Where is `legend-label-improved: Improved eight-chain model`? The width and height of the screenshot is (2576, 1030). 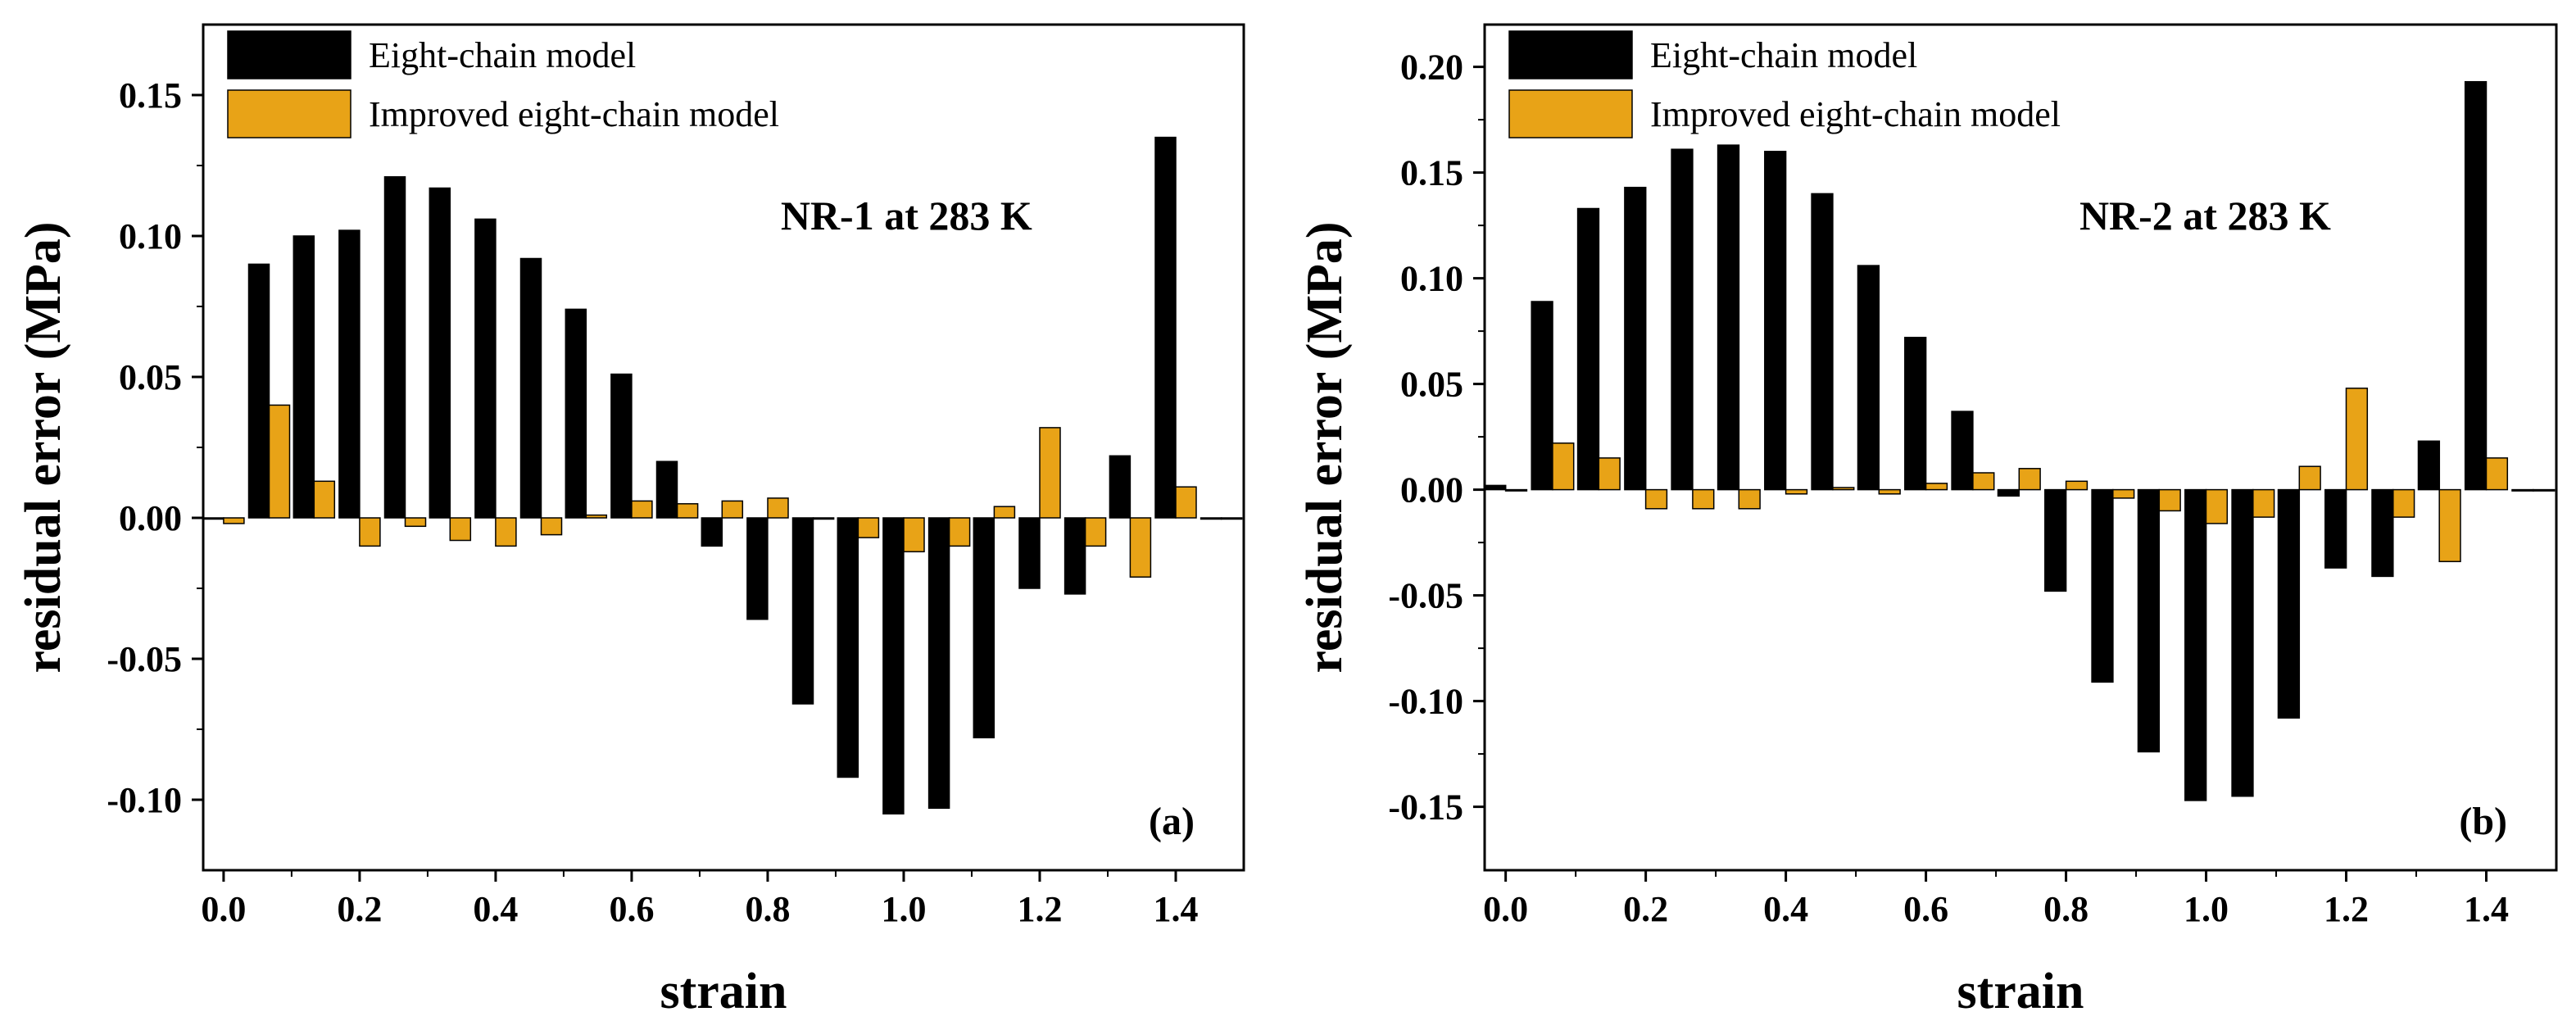 legend-label-improved: Improved eight-chain model is located at coordinates (1855, 114).